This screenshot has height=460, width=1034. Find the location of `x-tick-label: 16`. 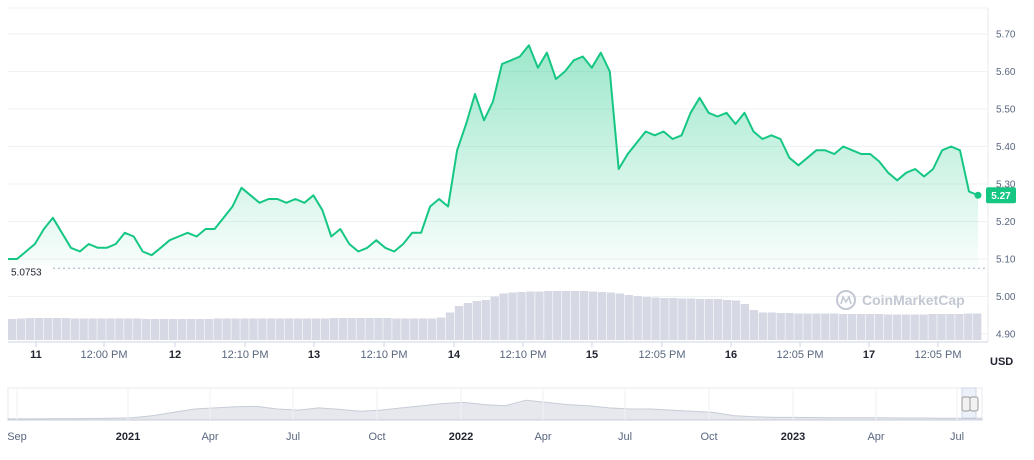

x-tick-label: 16 is located at coordinates (731, 355).